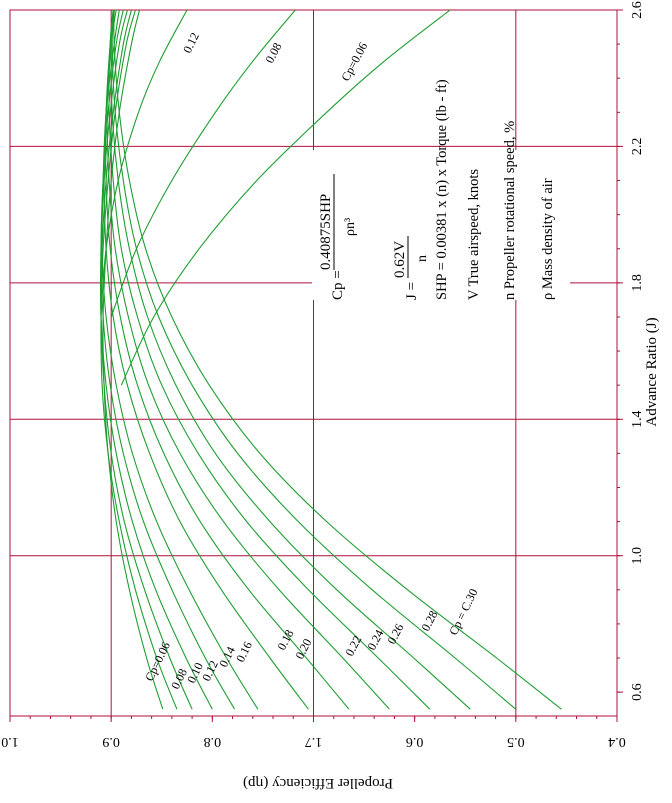 The height and width of the screenshot is (803, 672). I want to click on rho-definition: ρ Mass density of air, so click(548, 239).